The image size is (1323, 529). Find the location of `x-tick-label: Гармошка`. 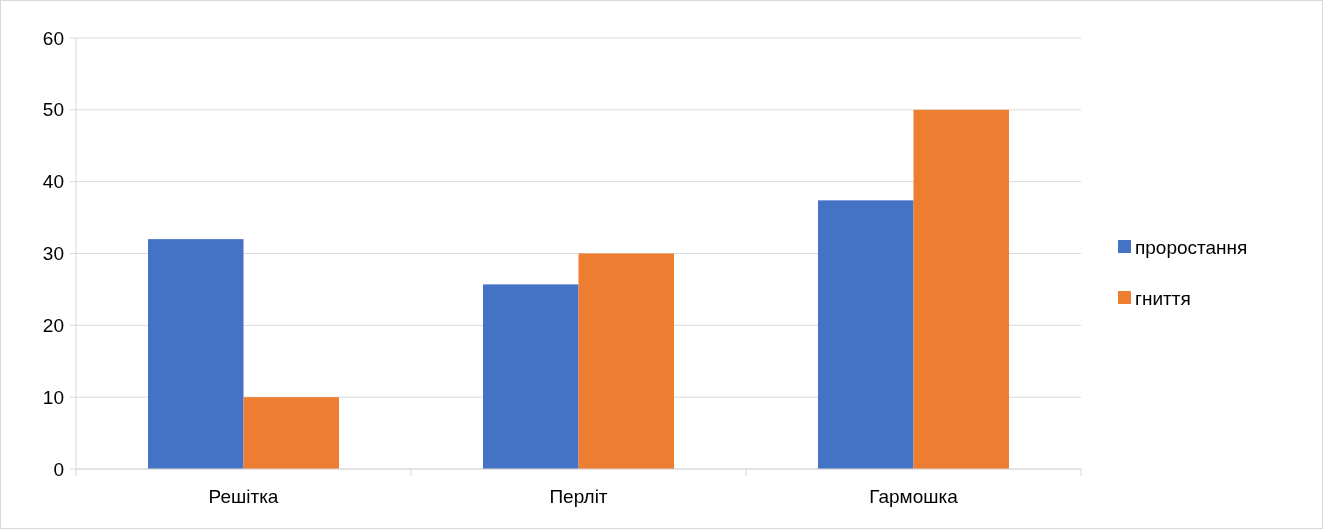

x-tick-label: Гармошка is located at coordinates (914, 496).